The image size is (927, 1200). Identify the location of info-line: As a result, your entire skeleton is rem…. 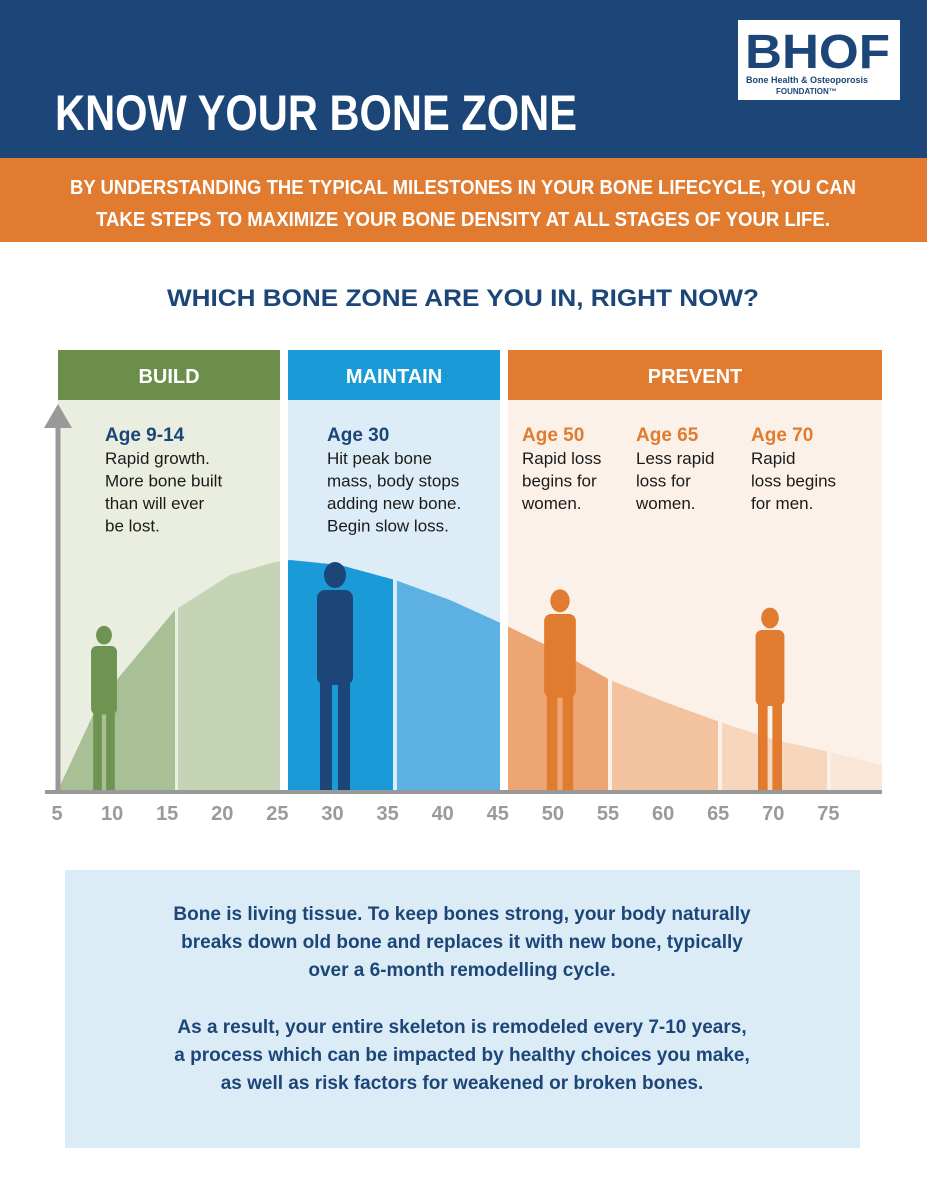
(461, 1027).